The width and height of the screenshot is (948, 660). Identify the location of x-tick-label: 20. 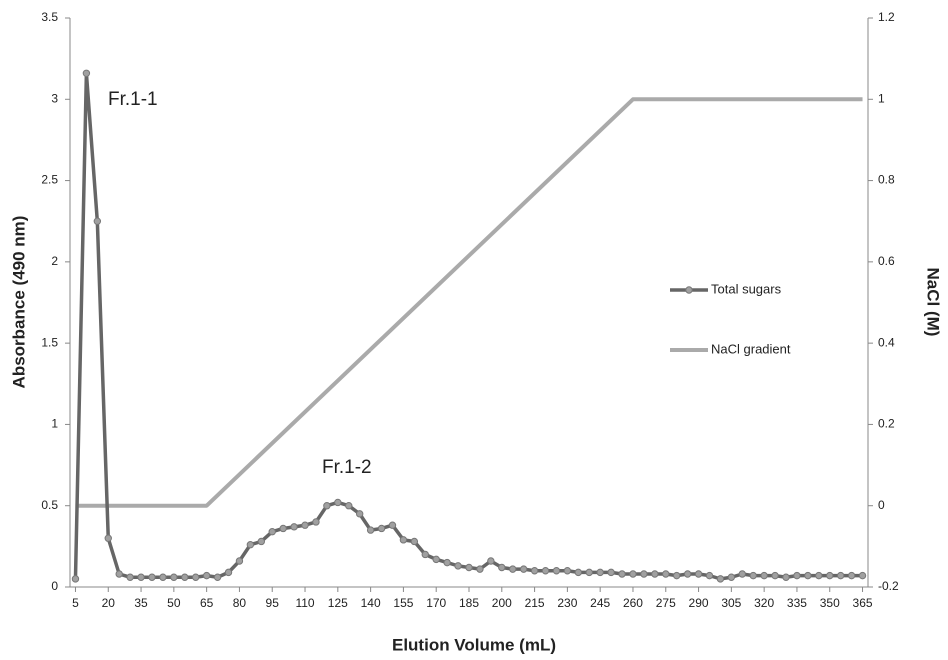
(109, 603).